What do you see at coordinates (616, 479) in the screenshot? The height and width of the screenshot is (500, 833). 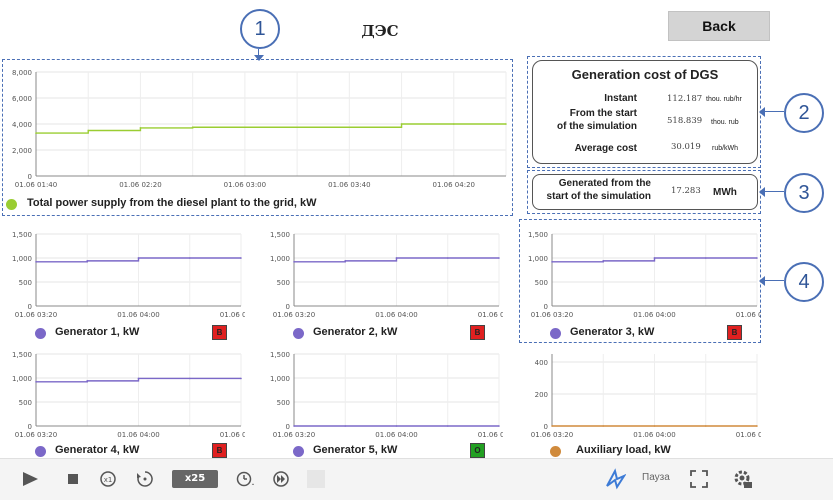 I see `logo-icon` at bounding box center [616, 479].